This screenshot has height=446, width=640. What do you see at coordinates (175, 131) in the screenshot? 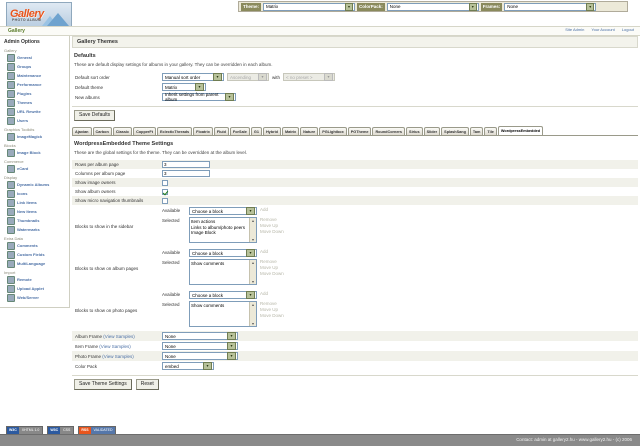
I see `tab-eclecticthreads: EclecticThreads` at bounding box center [175, 131].